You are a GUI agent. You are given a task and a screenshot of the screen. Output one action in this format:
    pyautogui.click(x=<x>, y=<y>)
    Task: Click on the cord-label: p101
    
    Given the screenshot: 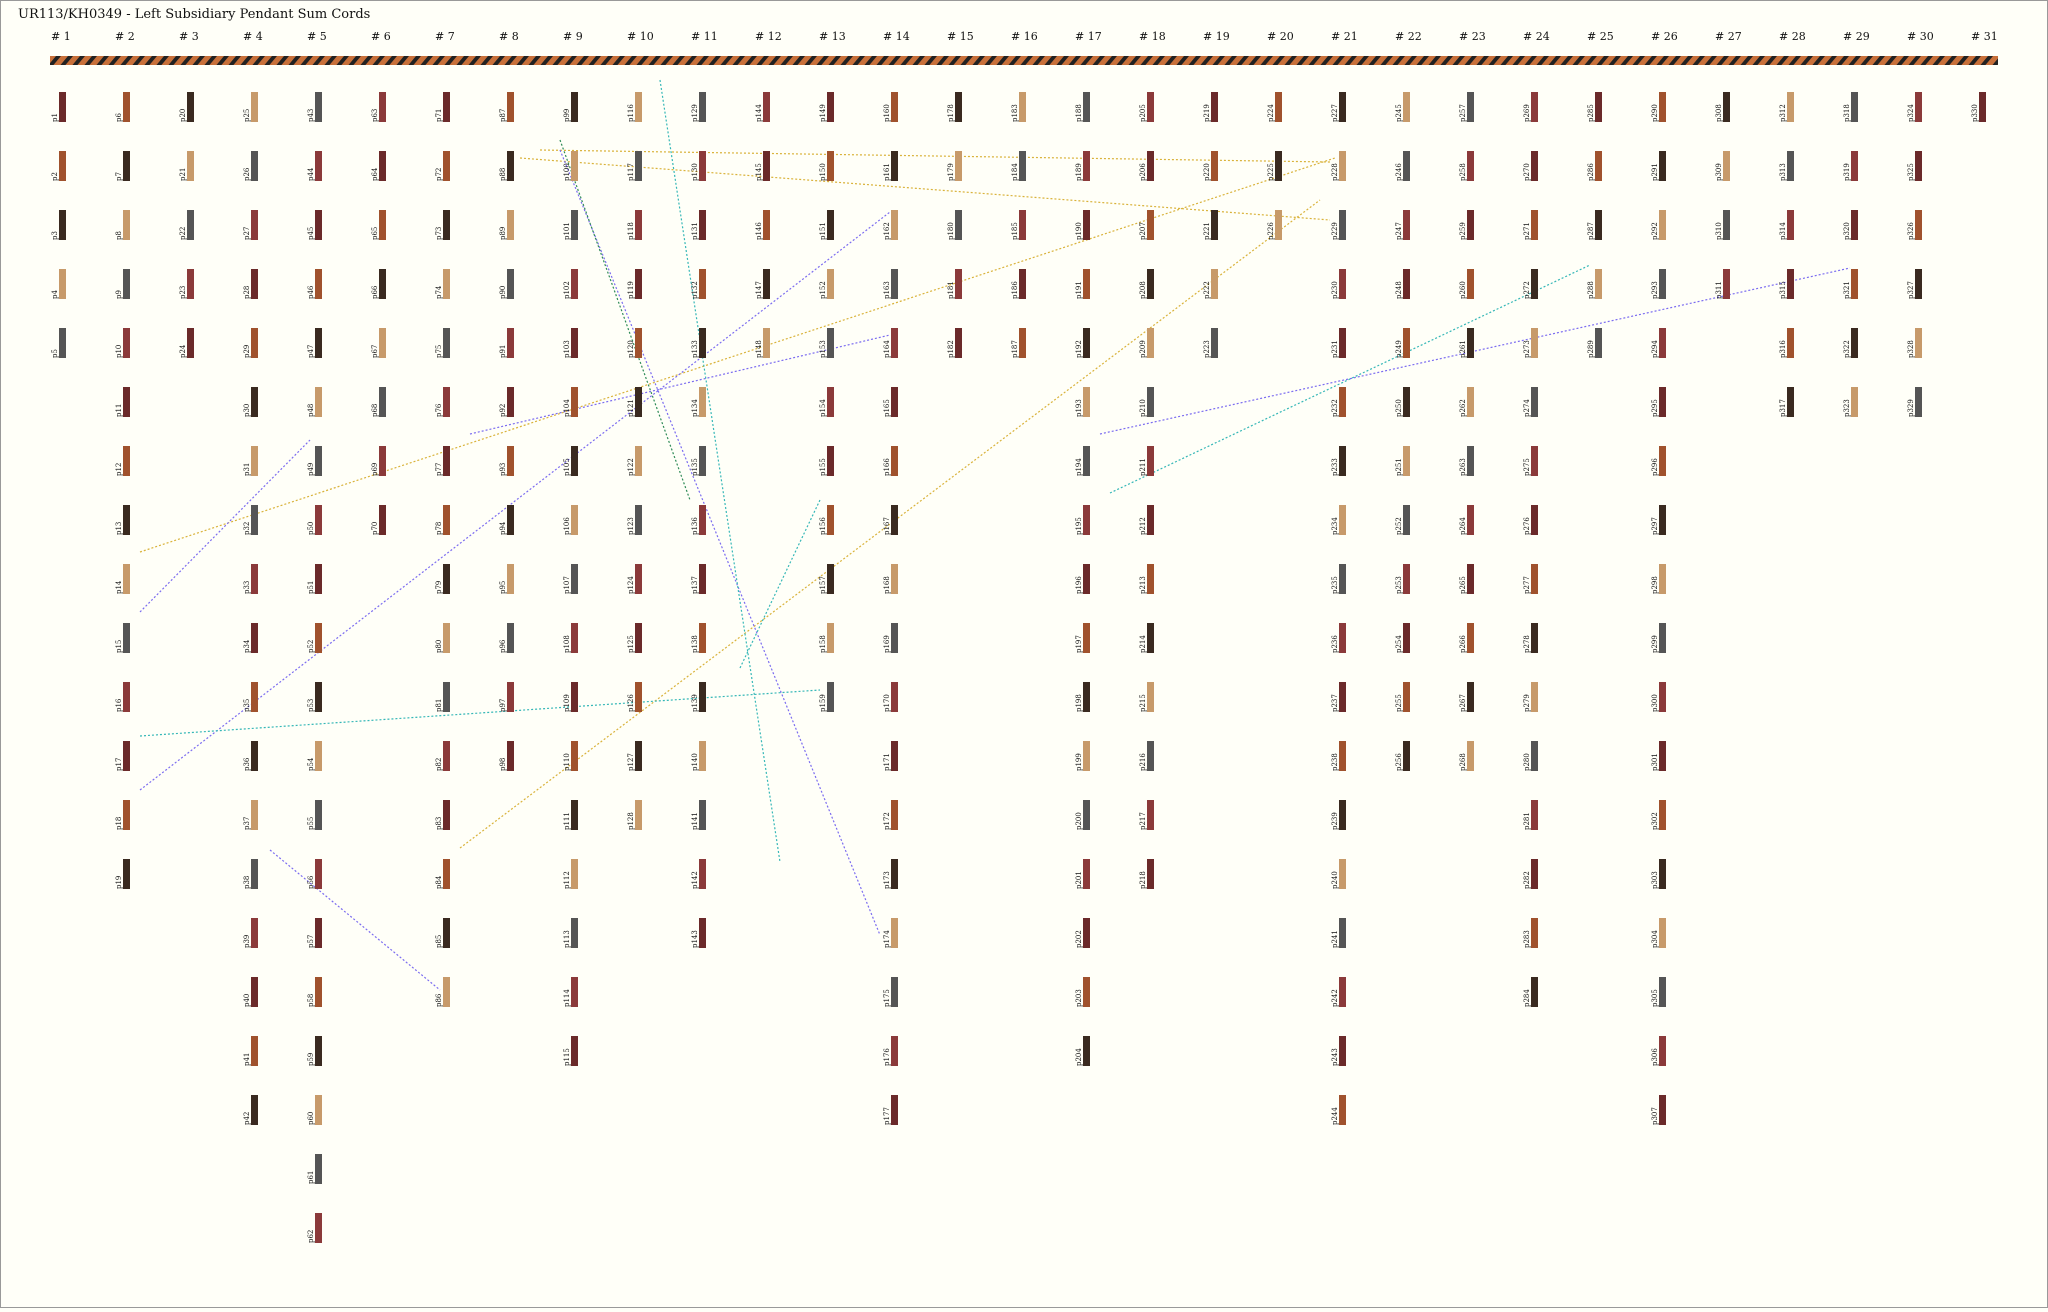 What is the action you would take?
    pyautogui.click(x=567, y=231)
    